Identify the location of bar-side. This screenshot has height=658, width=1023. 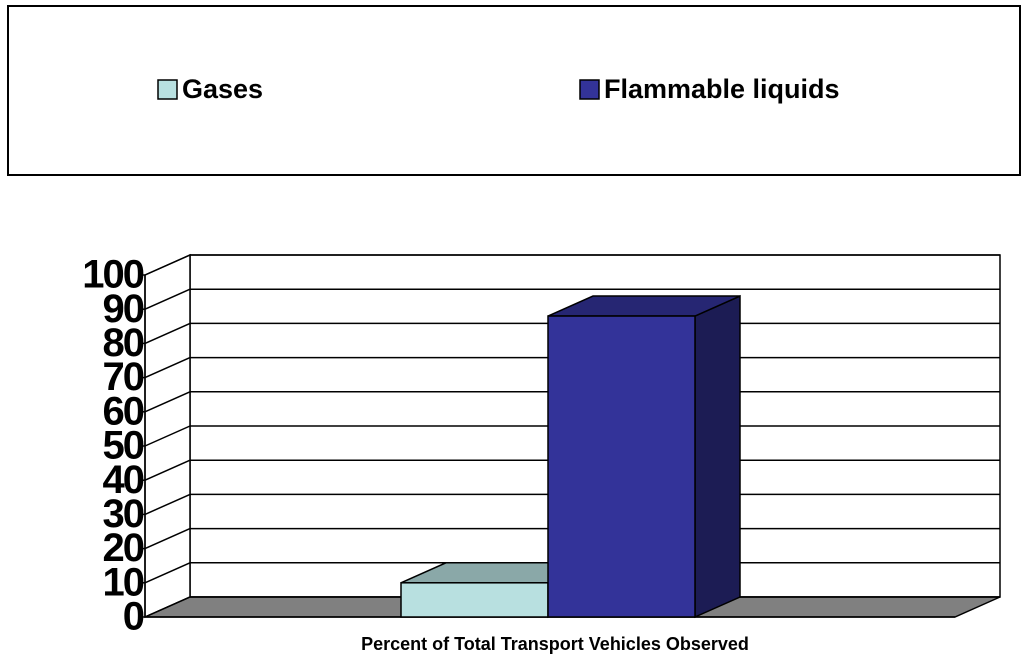
(717, 456).